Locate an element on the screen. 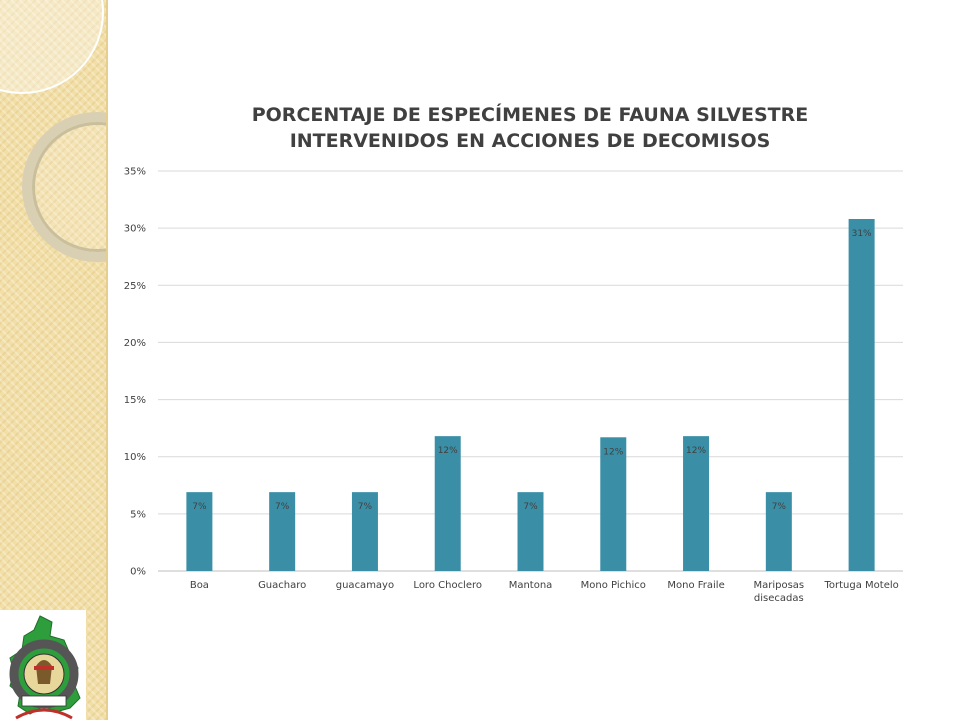 This screenshot has height=724, width=960. x-category-label: Mono Pichico is located at coordinates (613, 585).